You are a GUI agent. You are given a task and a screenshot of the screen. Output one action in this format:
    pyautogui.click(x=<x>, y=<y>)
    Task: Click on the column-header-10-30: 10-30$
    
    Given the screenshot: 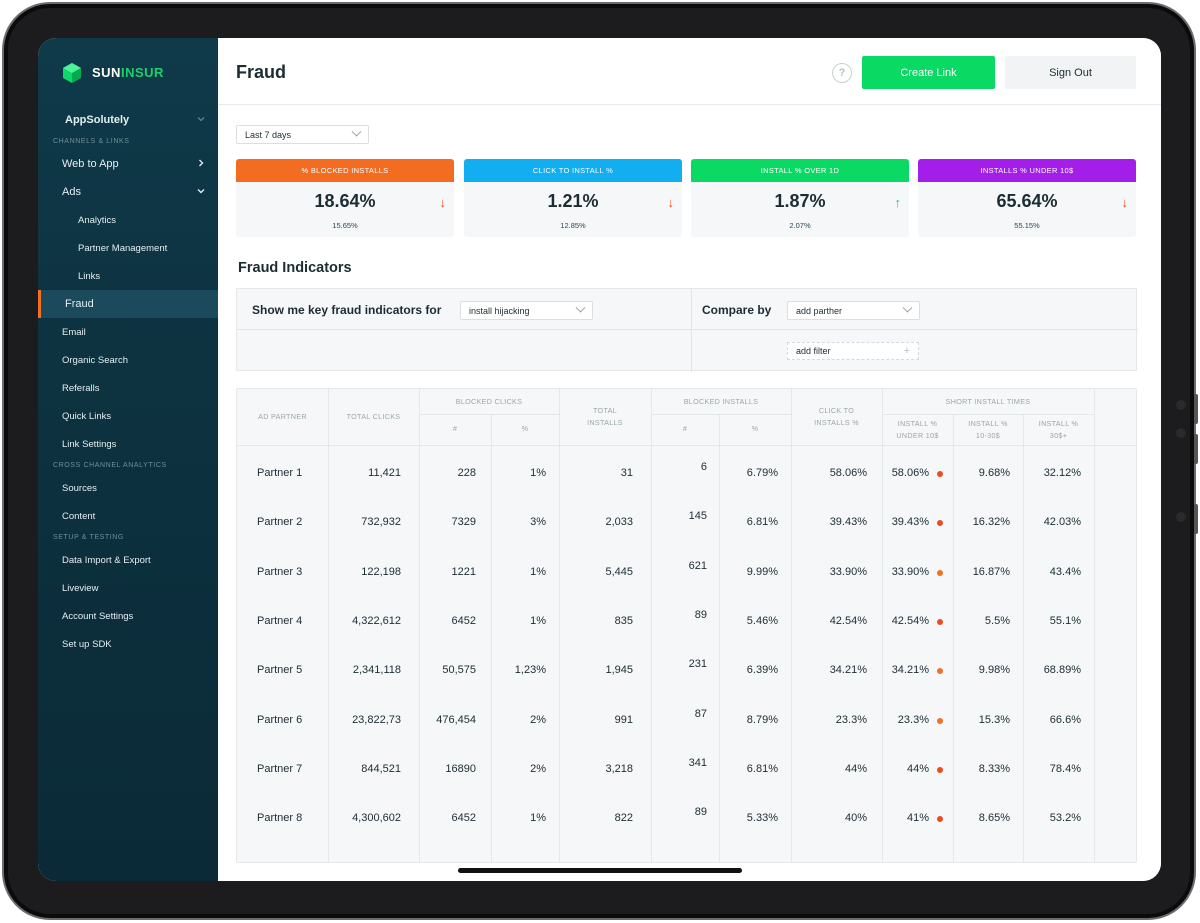 What is the action you would take?
    pyautogui.click(x=988, y=435)
    